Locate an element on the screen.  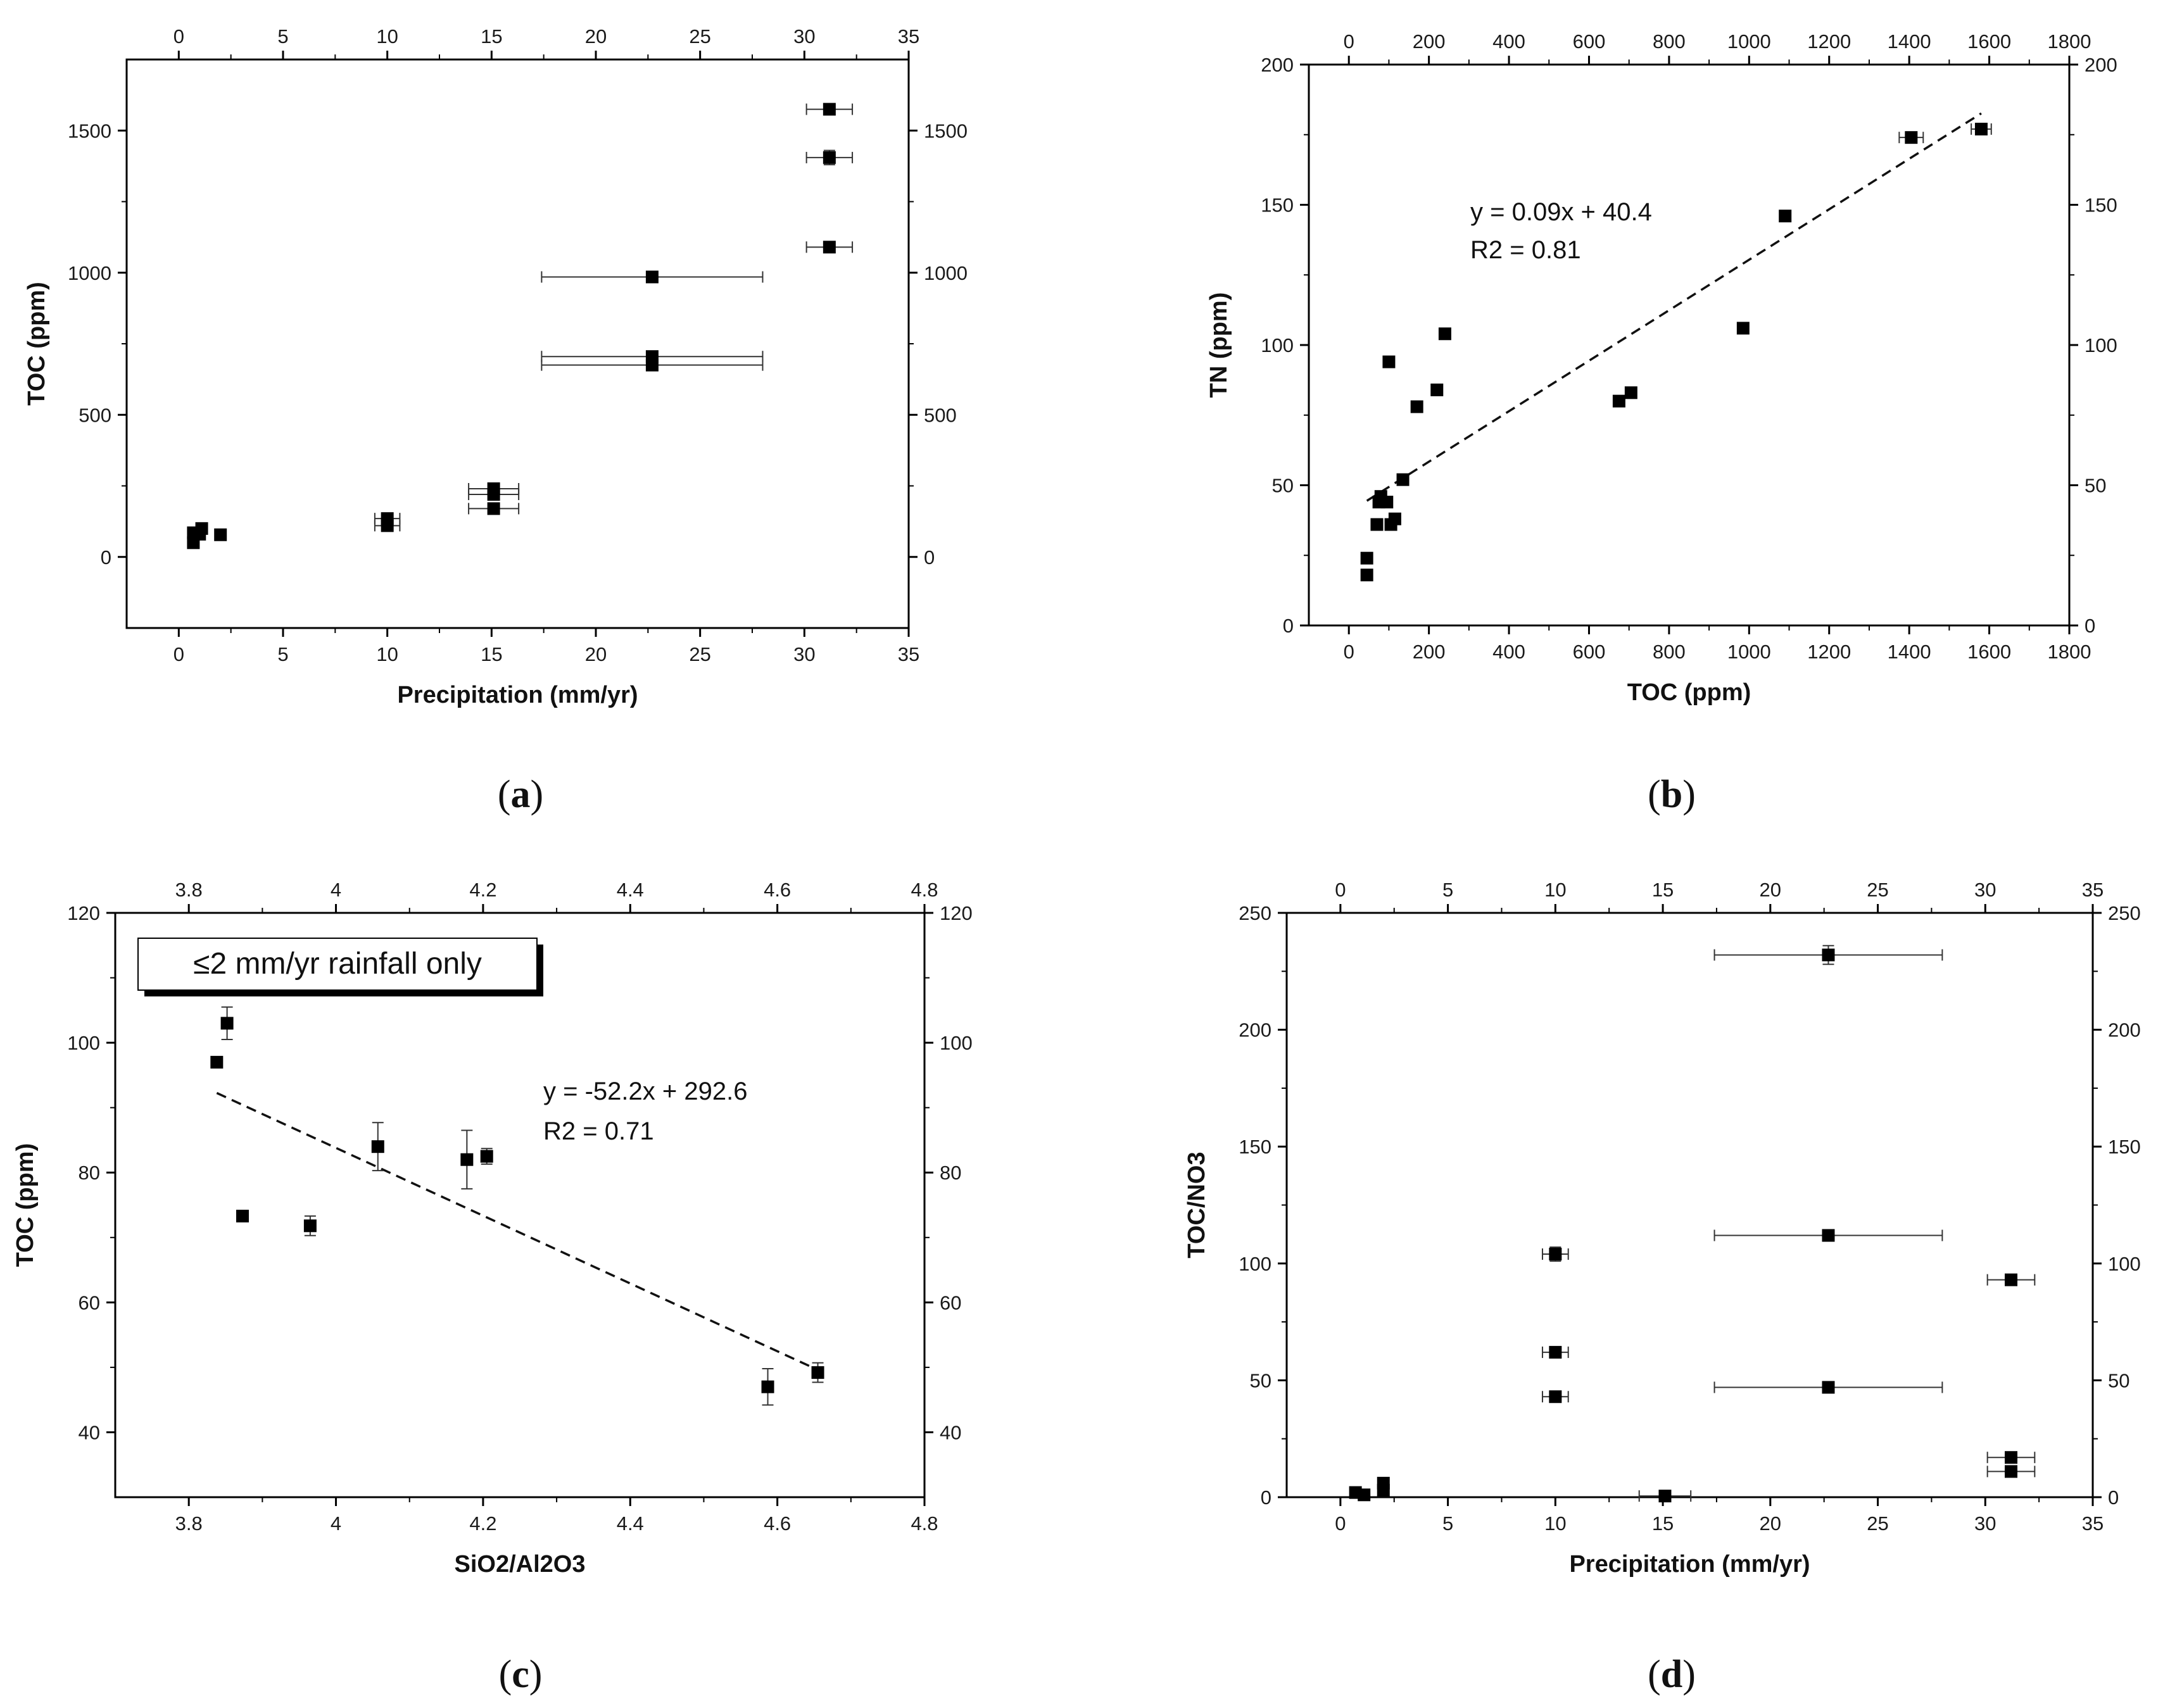
x-tick-label-bottom: 5 is located at coordinates (282, 654).